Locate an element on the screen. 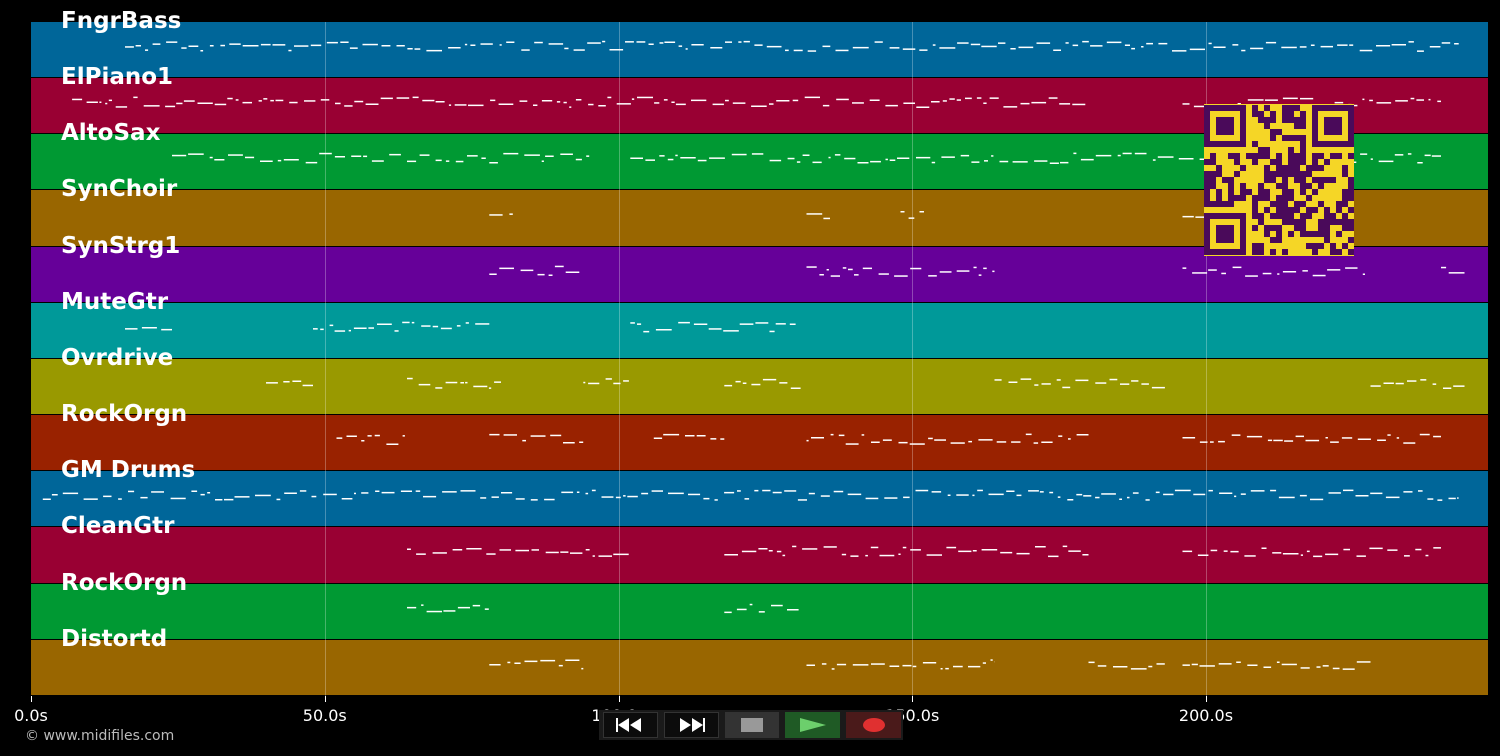 This screenshot has width=1500, height=756. track-row: FngrBass is located at coordinates (759, 43).